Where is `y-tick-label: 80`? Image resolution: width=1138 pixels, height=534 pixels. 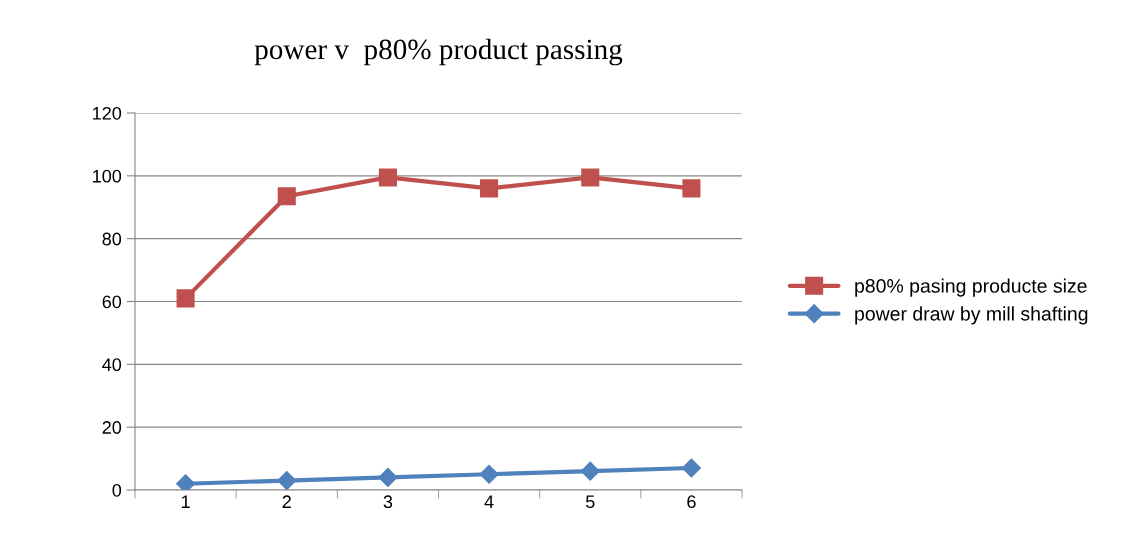 y-tick-label: 80 is located at coordinates (112, 239).